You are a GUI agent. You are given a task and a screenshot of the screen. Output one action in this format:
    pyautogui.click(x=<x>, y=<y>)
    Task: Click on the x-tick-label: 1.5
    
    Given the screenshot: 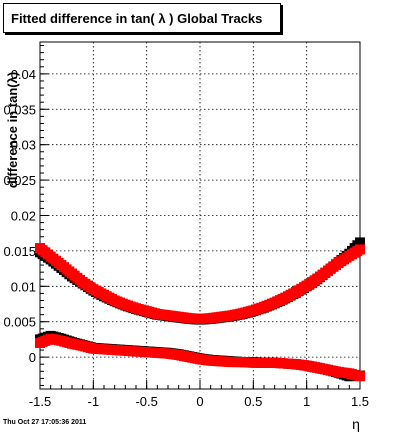 What is the action you would take?
    pyautogui.click(x=360, y=401)
    